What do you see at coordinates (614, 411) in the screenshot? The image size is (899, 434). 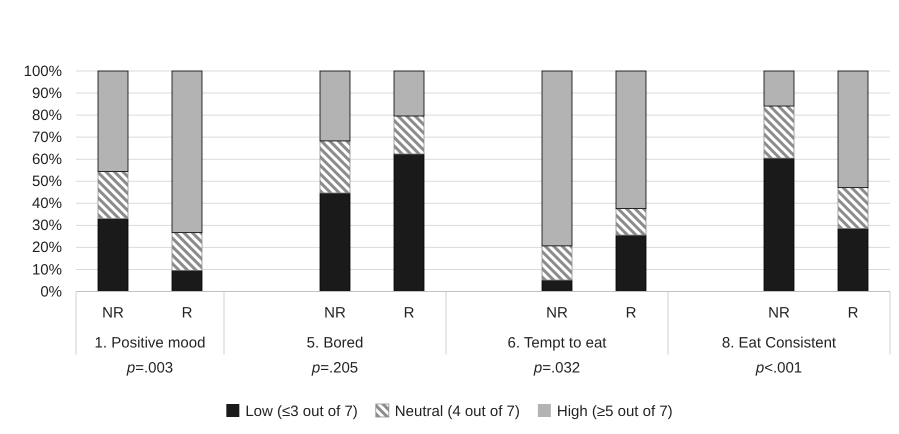 I see `legend-label: High (≥5 out of 7)` at bounding box center [614, 411].